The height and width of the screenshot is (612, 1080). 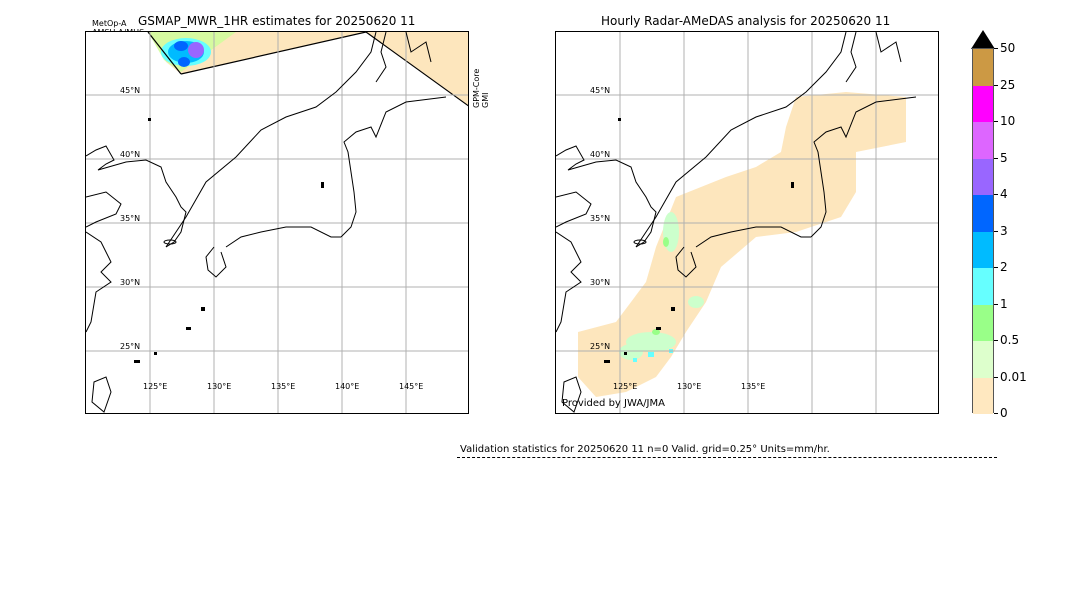 I want to click on colorbar-label-5: 5, so click(x=1004, y=158).